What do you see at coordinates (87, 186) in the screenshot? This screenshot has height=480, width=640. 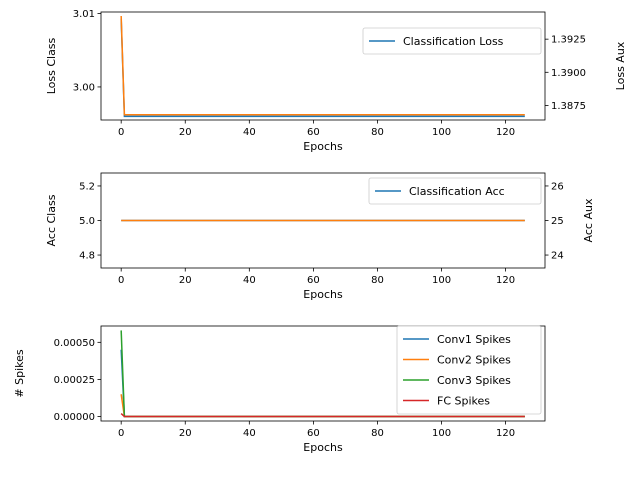 I see `y-tick-label: 5.2` at bounding box center [87, 186].